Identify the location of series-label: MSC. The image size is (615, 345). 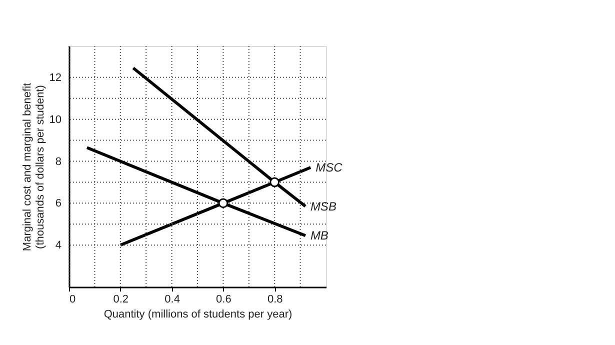
(329, 167).